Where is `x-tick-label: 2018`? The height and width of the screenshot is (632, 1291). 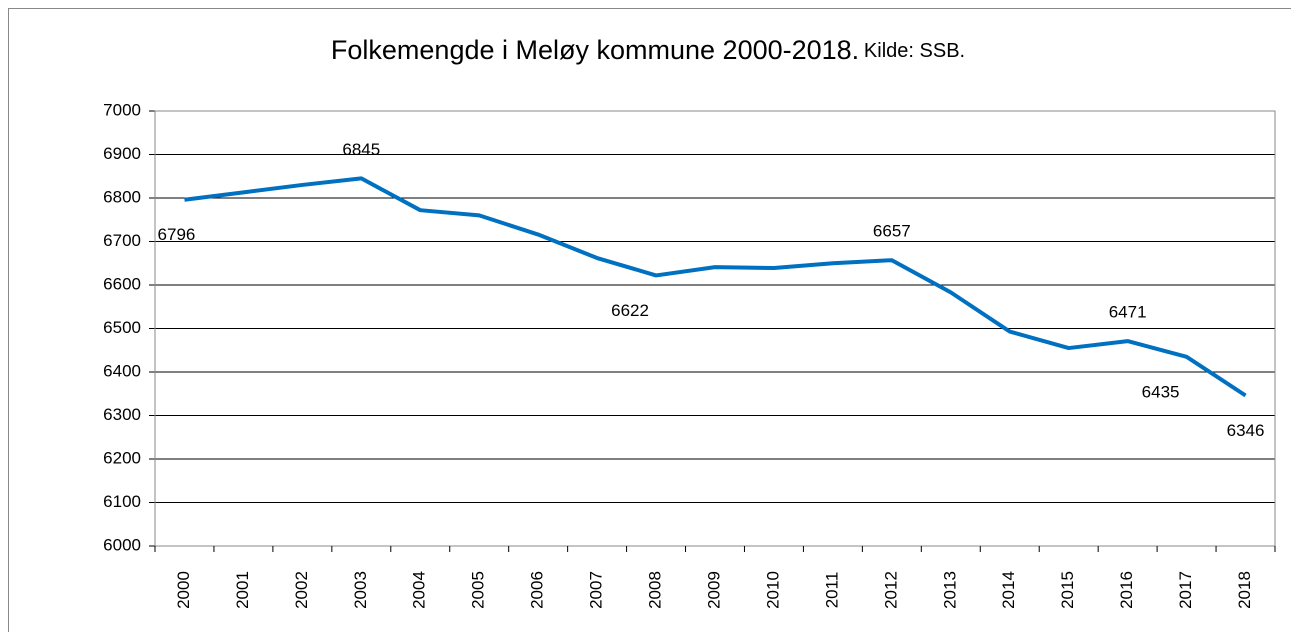 x-tick-label: 2018 is located at coordinates (1244, 590).